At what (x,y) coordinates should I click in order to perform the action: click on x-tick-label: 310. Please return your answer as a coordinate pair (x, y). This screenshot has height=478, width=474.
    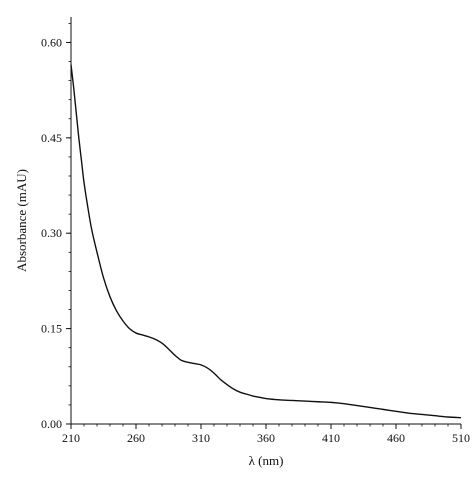
    Looking at the image, I should click on (201, 438).